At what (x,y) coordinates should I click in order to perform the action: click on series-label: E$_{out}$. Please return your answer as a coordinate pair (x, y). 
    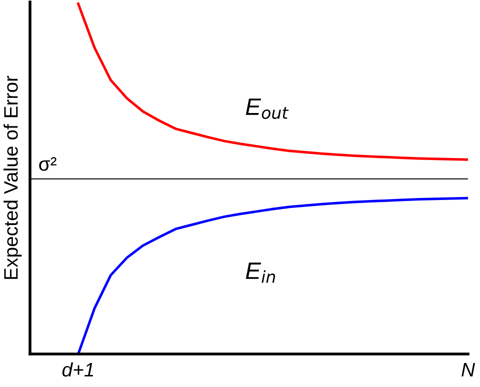
    Looking at the image, I should click on (267, 108).